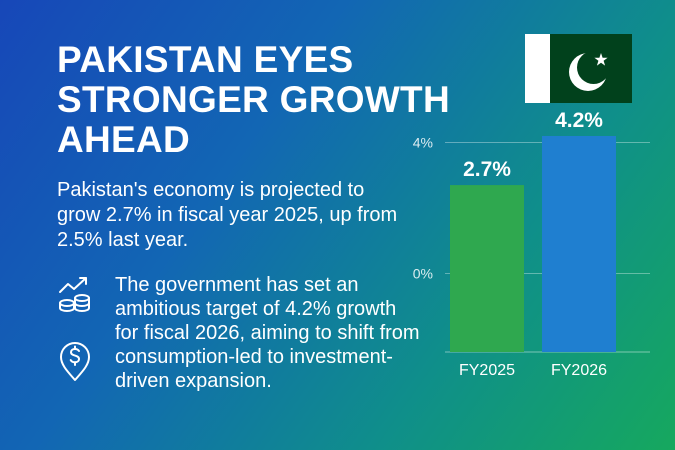 The height and width of the screenshot is (450, 675). I want to click on headline-line-3: AHEAD, so click(124, 139).